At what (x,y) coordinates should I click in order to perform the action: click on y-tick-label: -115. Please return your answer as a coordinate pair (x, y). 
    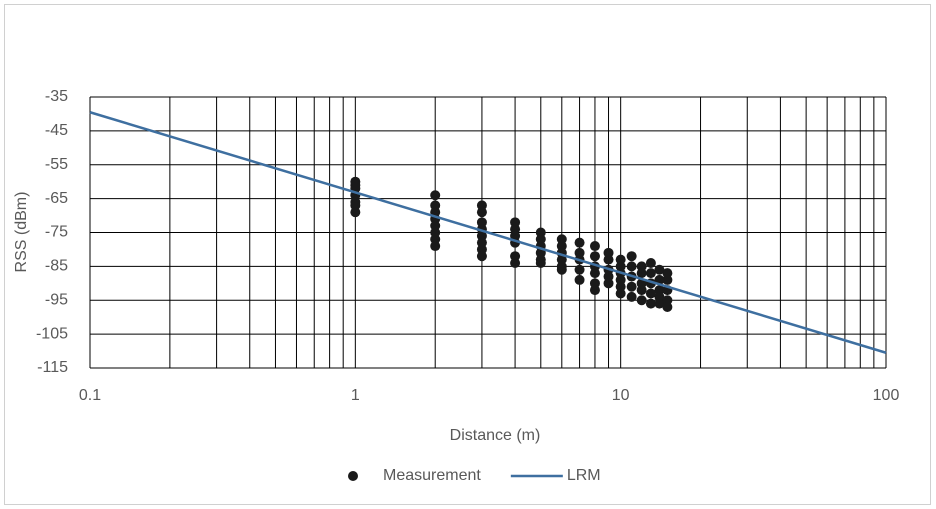
    Looking at the image, I should click on (52, 367).